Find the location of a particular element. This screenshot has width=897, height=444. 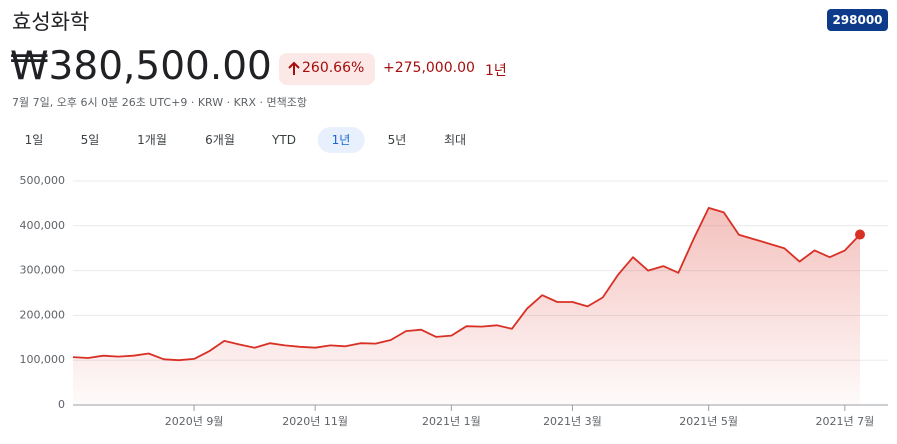

x-tick-label: 2020년 9월 is located at coordinates (194, 421).